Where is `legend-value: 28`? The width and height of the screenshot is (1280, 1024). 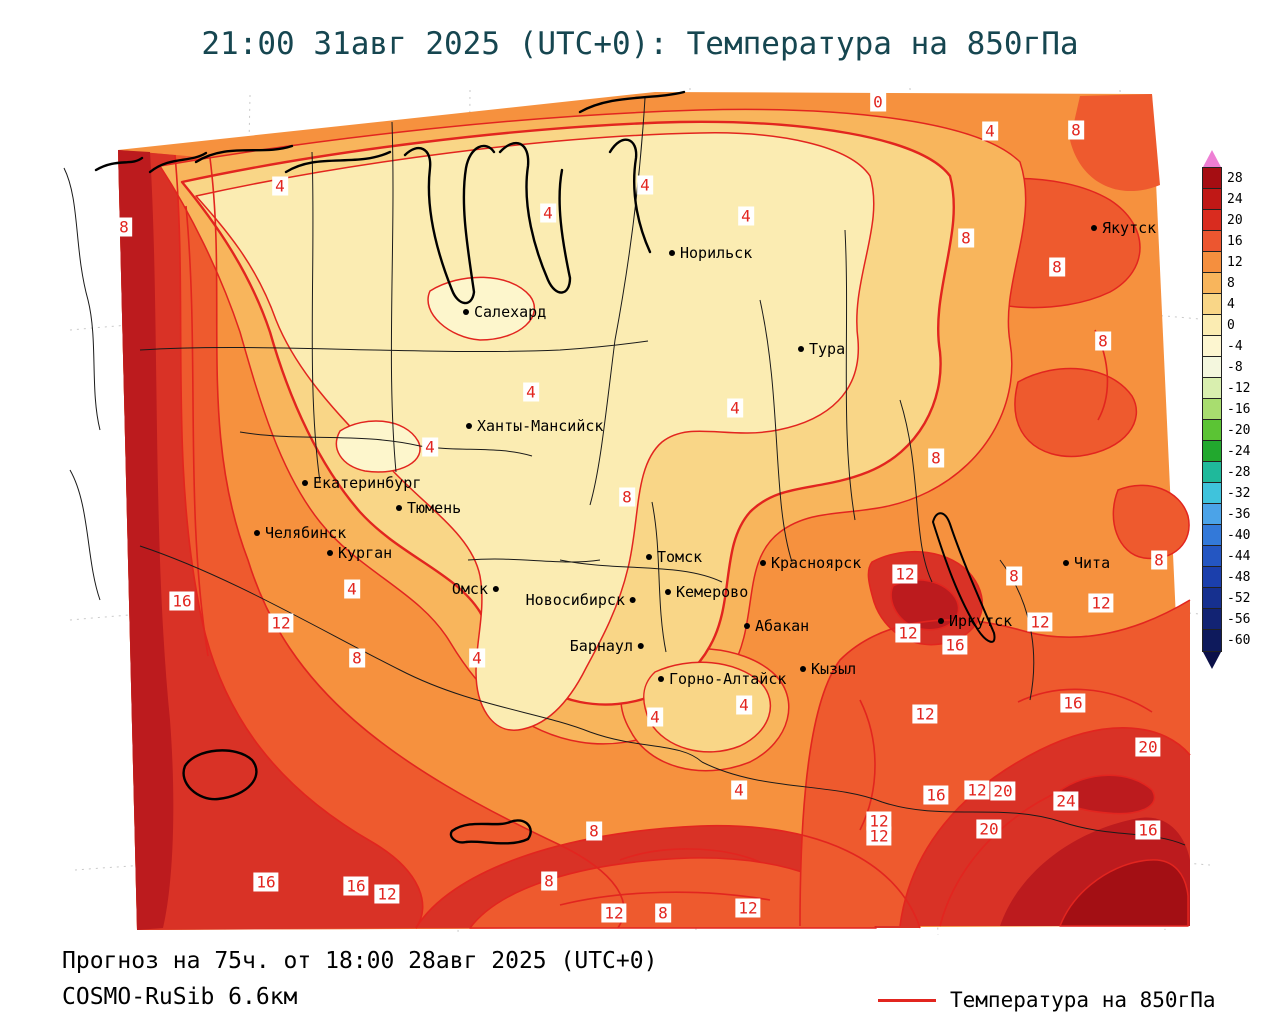
legend-value: 28 is located at coordinates (1235, 178).